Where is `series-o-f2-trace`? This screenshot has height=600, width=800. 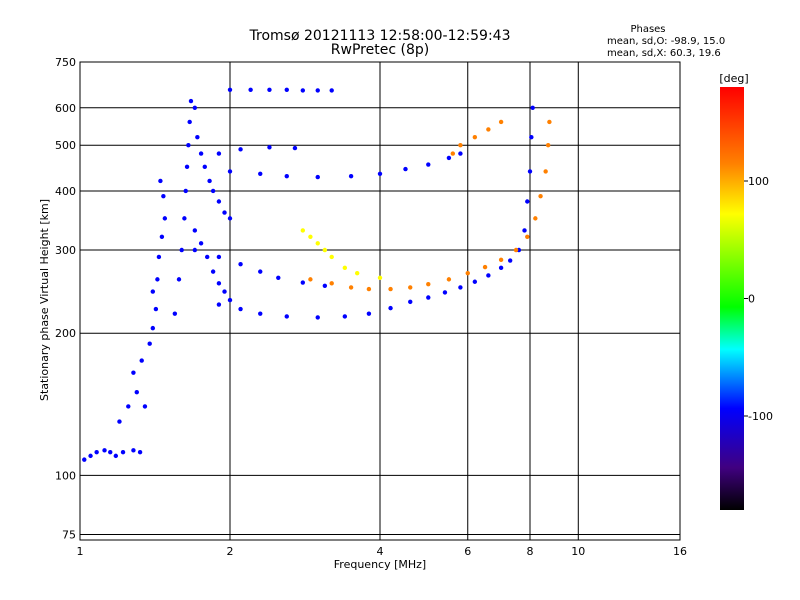
series-o-f2-trace is located at coordinates (375, 212).